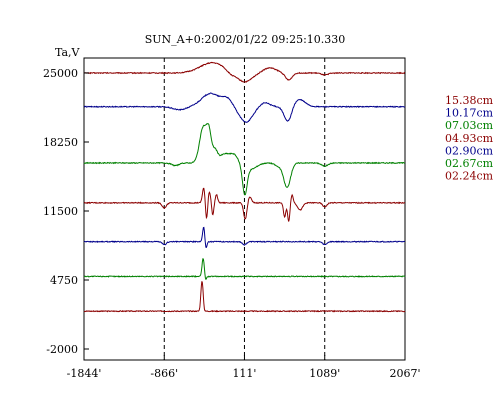  I want to click on series-line-10.17cm, so click(244, 108).